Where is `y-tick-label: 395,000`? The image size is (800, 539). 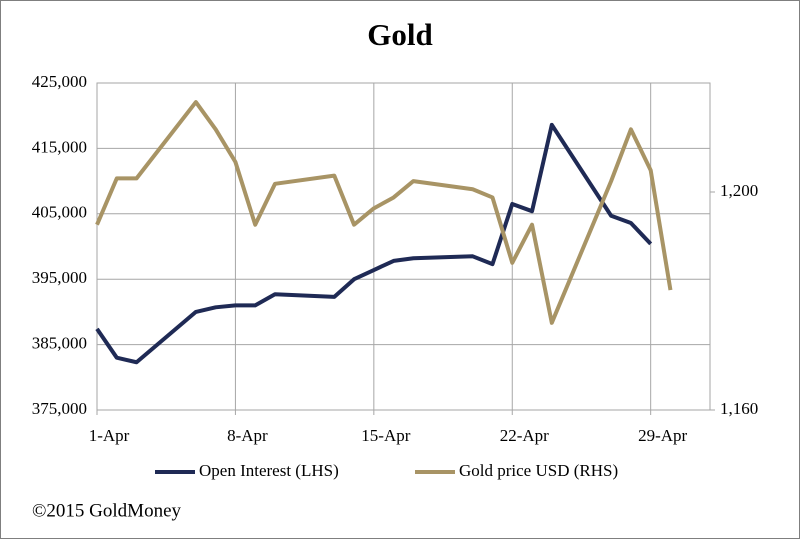 y-tick-label: 395,000 is located at coordinates (59, 277).